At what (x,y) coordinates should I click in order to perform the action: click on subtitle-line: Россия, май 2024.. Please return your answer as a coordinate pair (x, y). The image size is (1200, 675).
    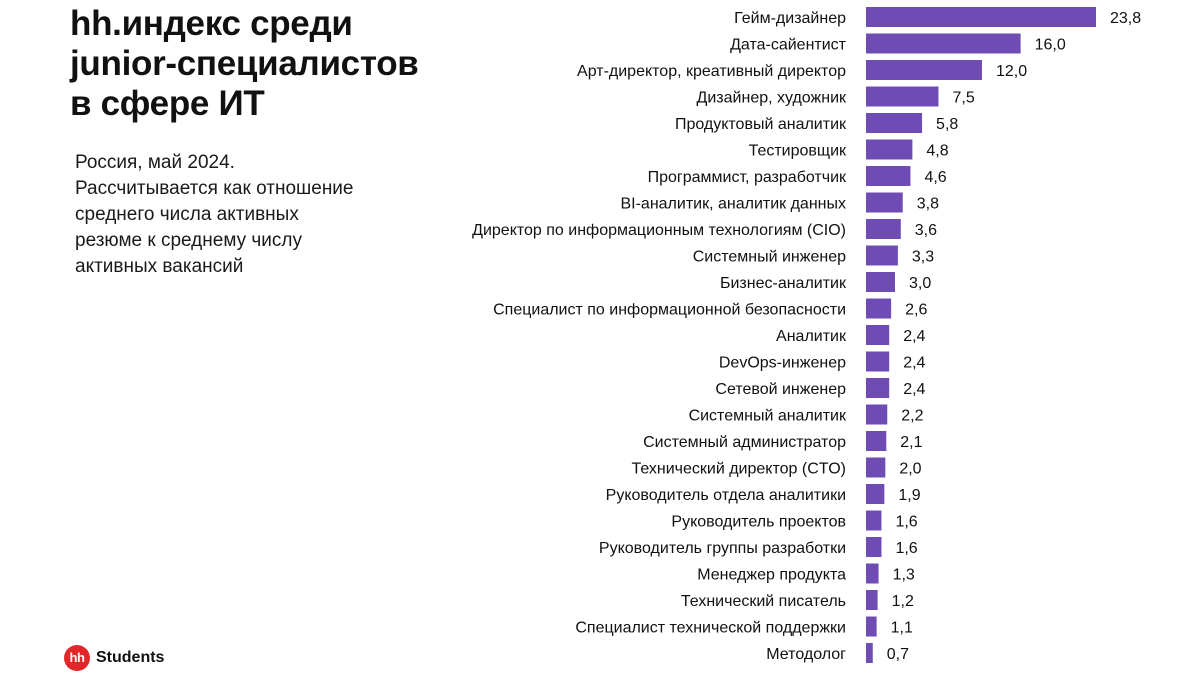
    Looking at the image, I should click on (155, 162).